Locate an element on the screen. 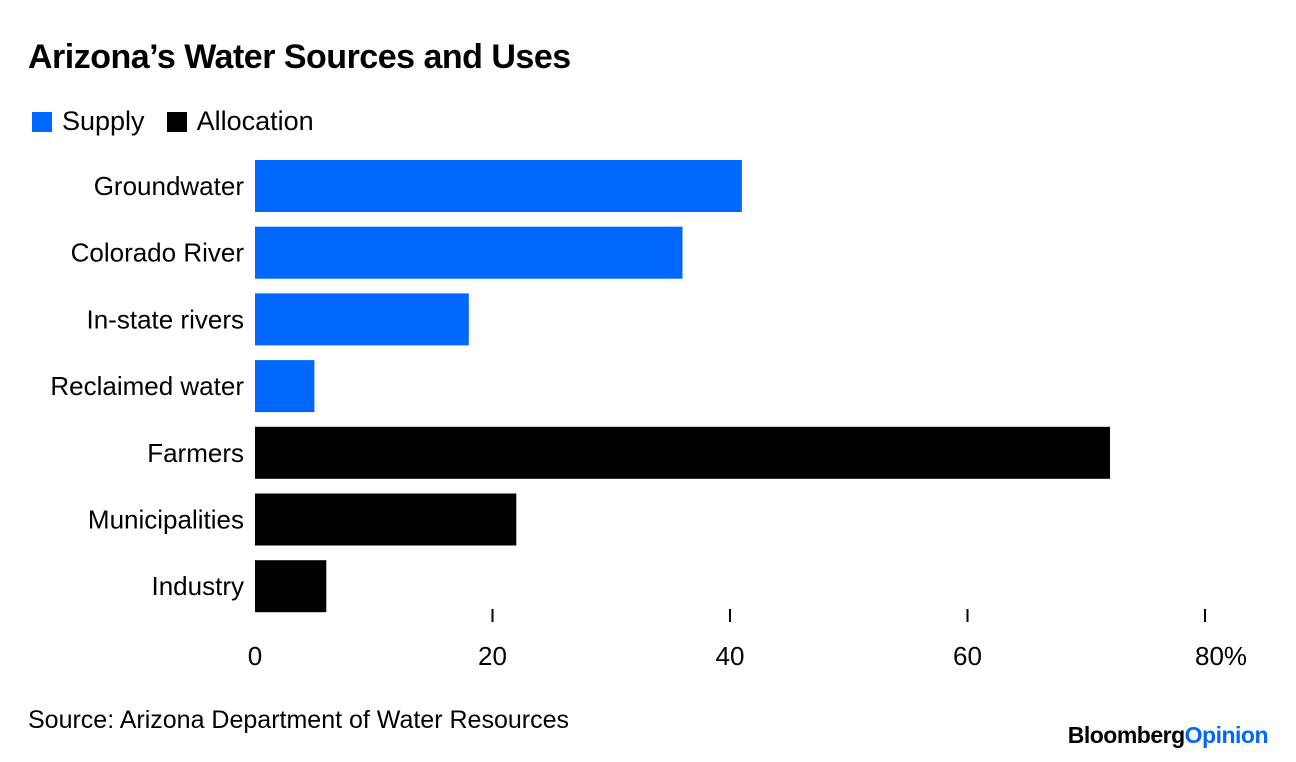  category-label-in-state-rivers: In-state rivers is located at coordinates (166, 319).